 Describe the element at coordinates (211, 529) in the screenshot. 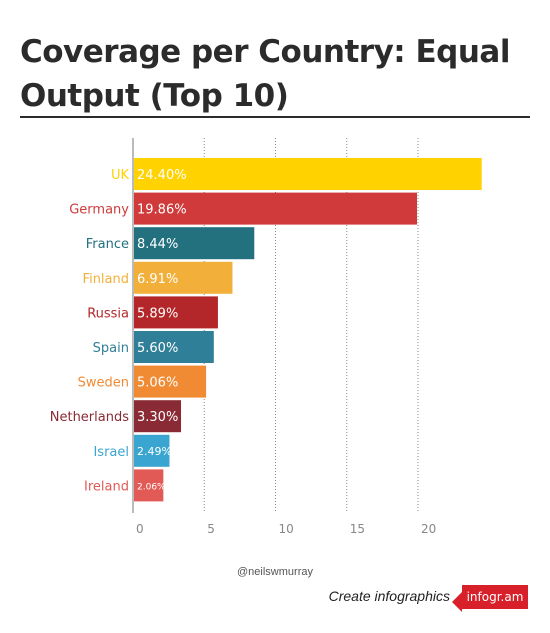

I see `x-tick-label: 5` at that location.